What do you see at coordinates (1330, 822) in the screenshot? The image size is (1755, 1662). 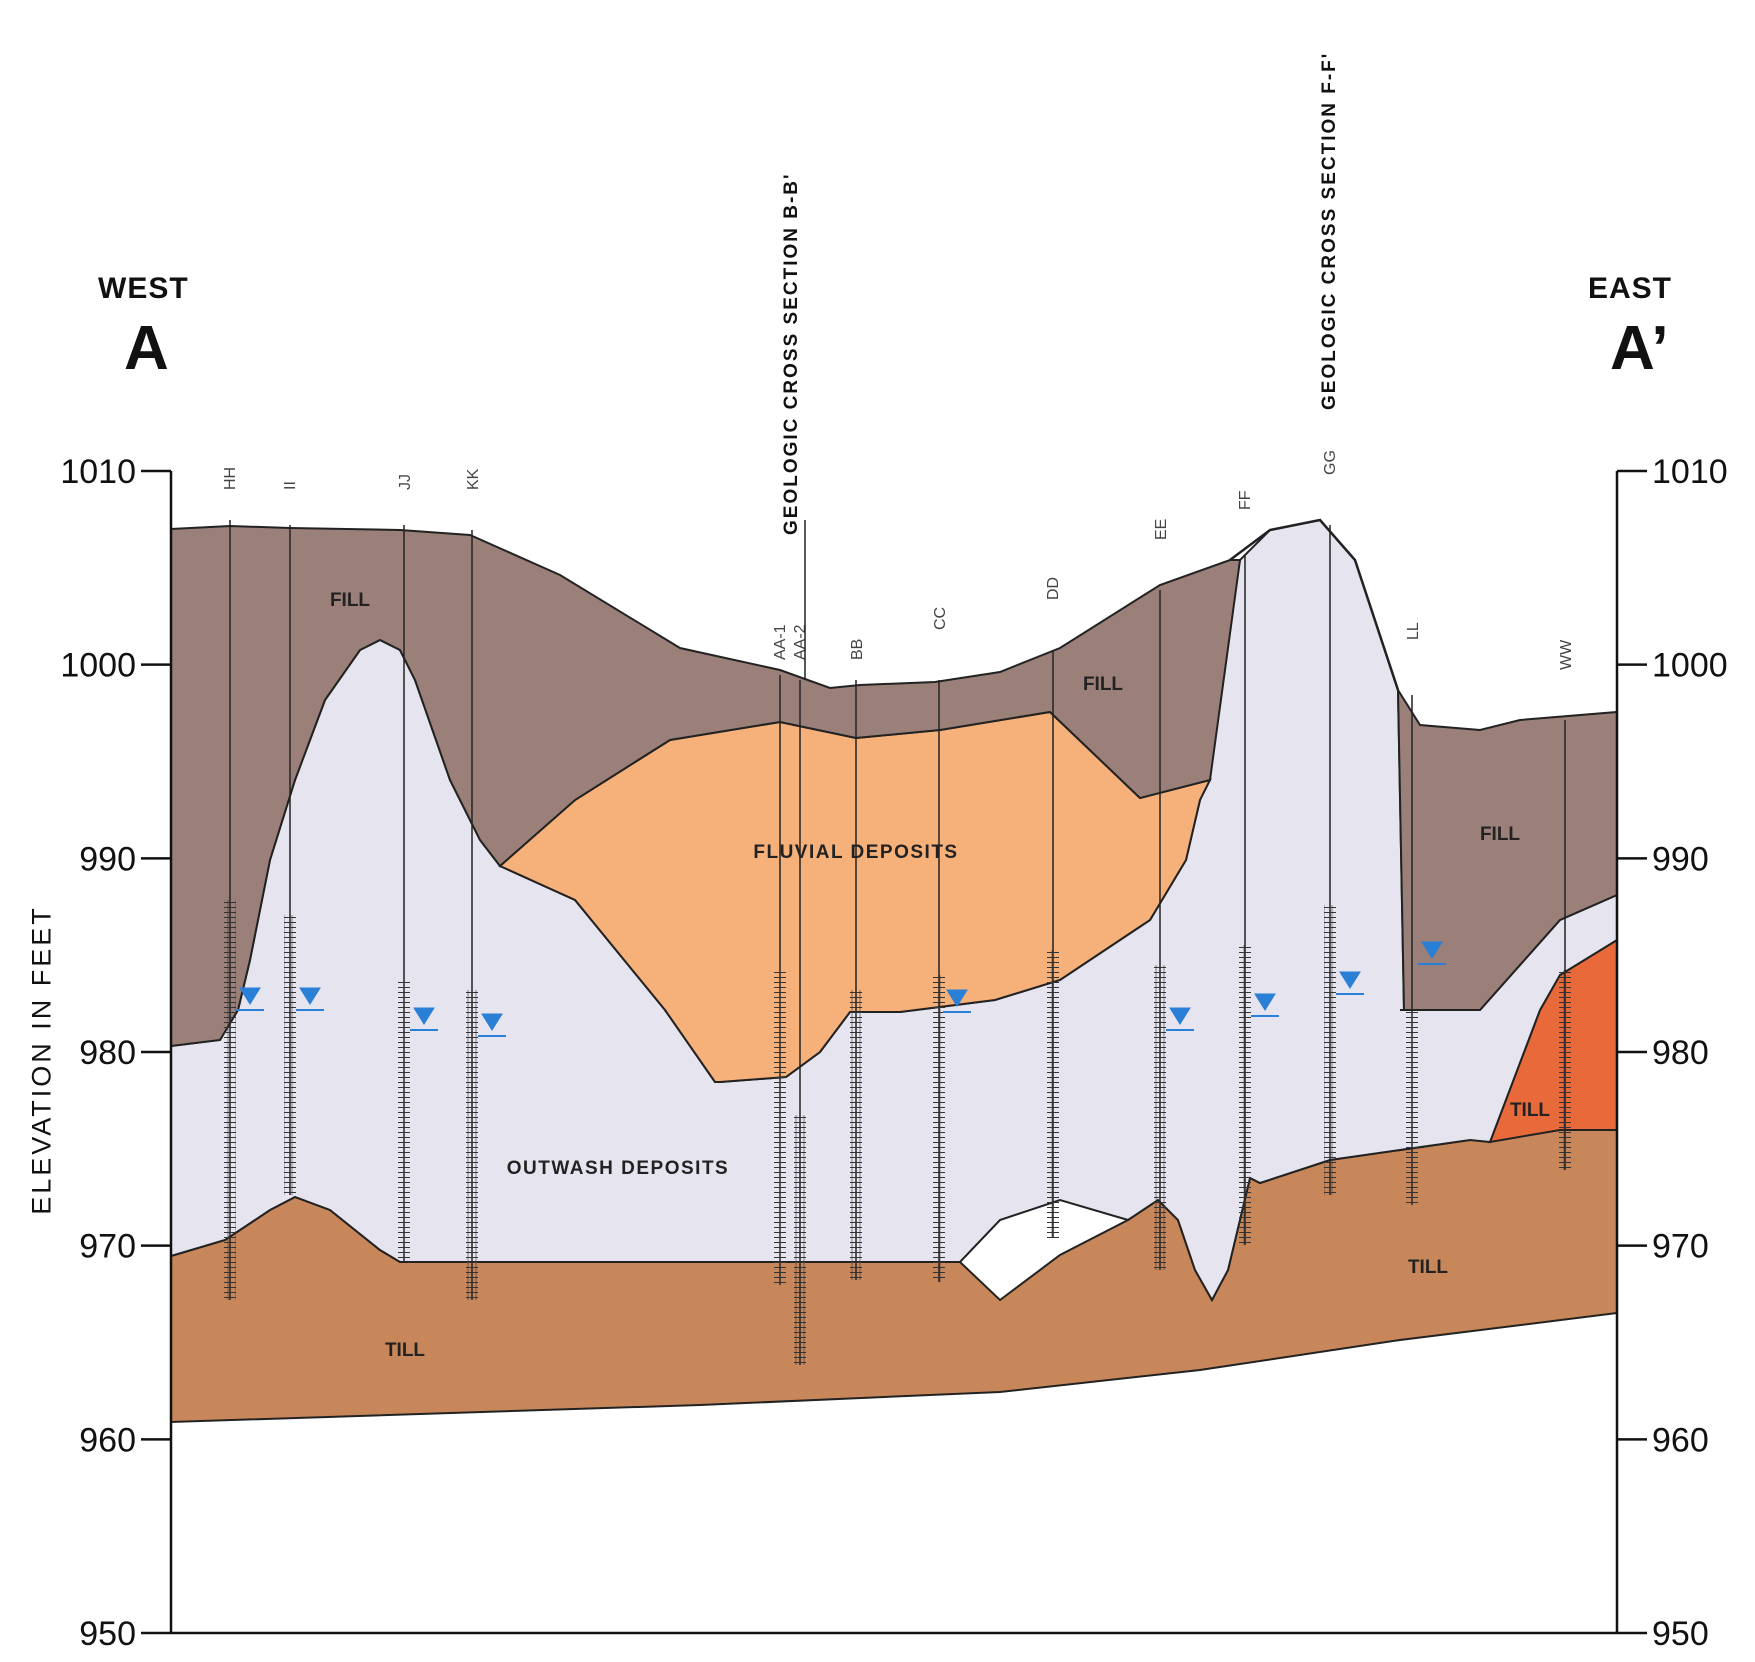 I see `boring-gg: GG` at bounding box center [1330, 822].